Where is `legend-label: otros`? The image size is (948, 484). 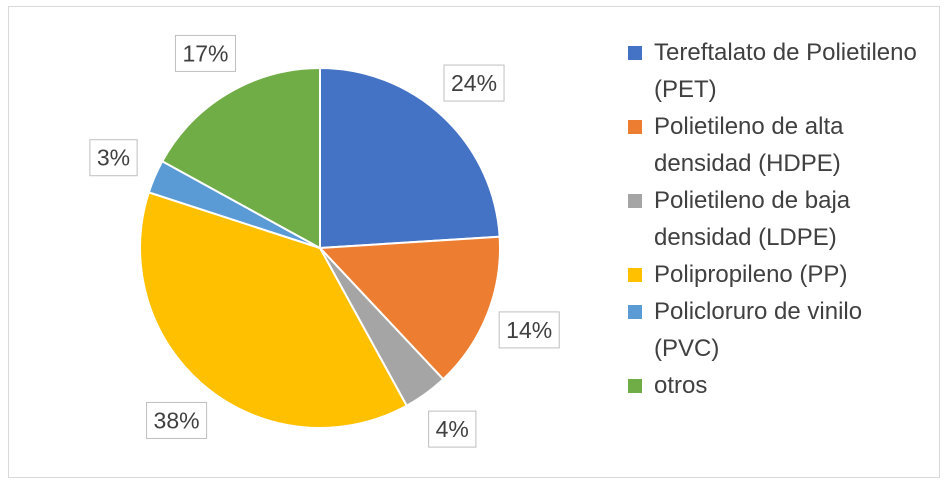 legend-label: otros is located at coordinates (681, 385).